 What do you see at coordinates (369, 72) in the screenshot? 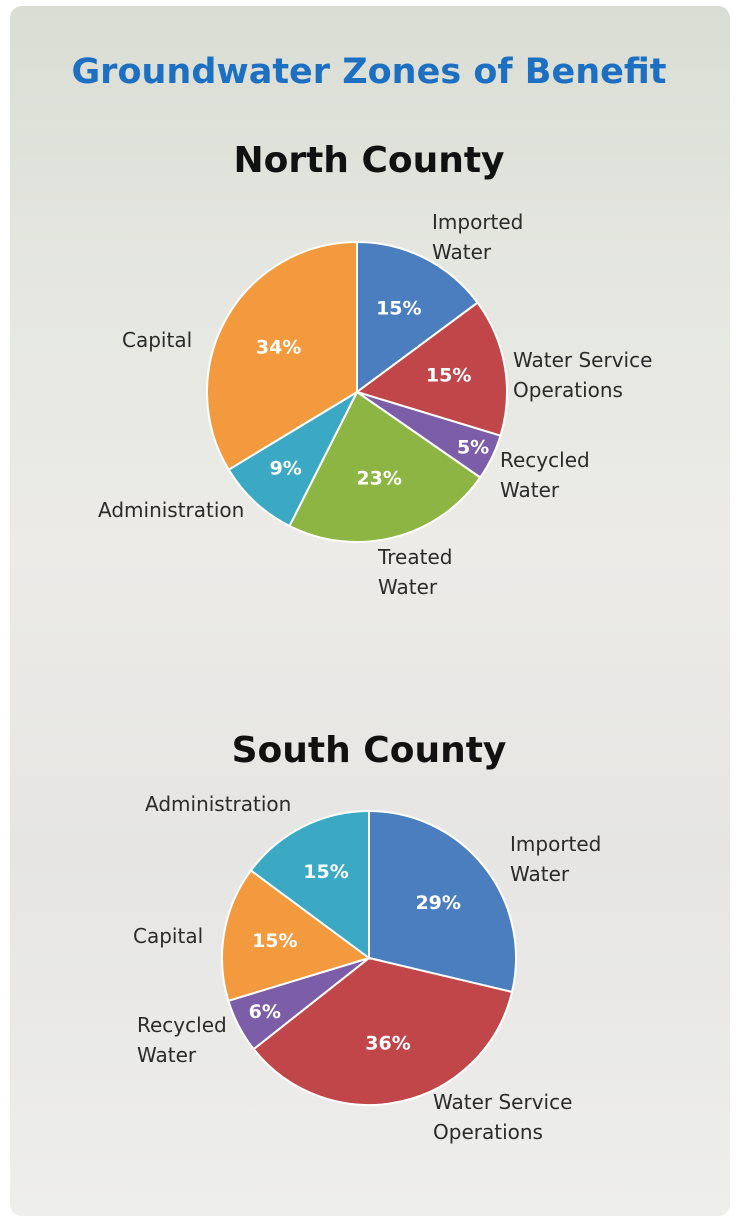
I see `page-title: Groundwater Zones of Benefit` at bounding box center [369, 72].